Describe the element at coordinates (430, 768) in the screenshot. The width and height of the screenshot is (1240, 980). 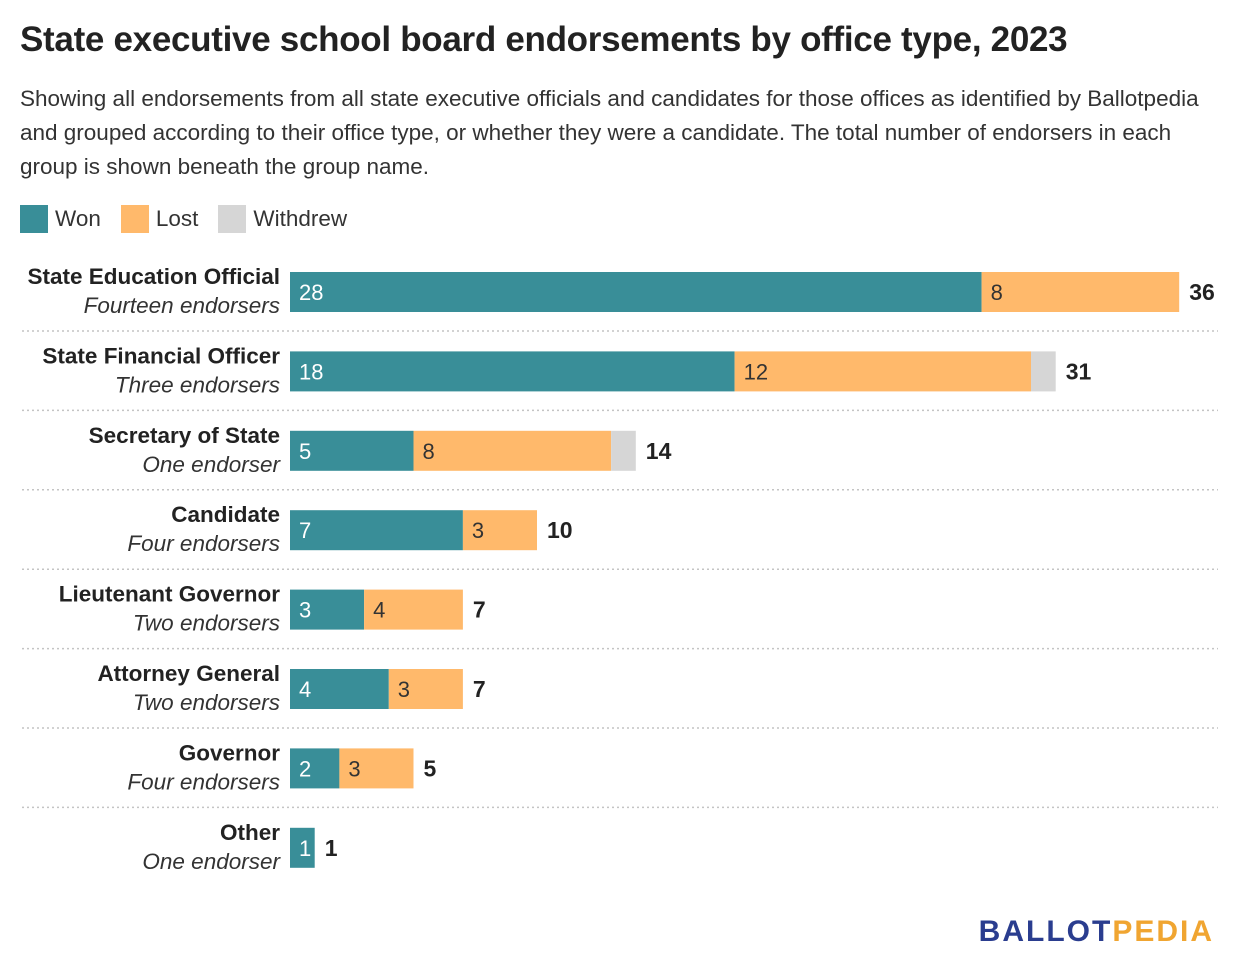
I see `bar-total-label: 5` at that location.